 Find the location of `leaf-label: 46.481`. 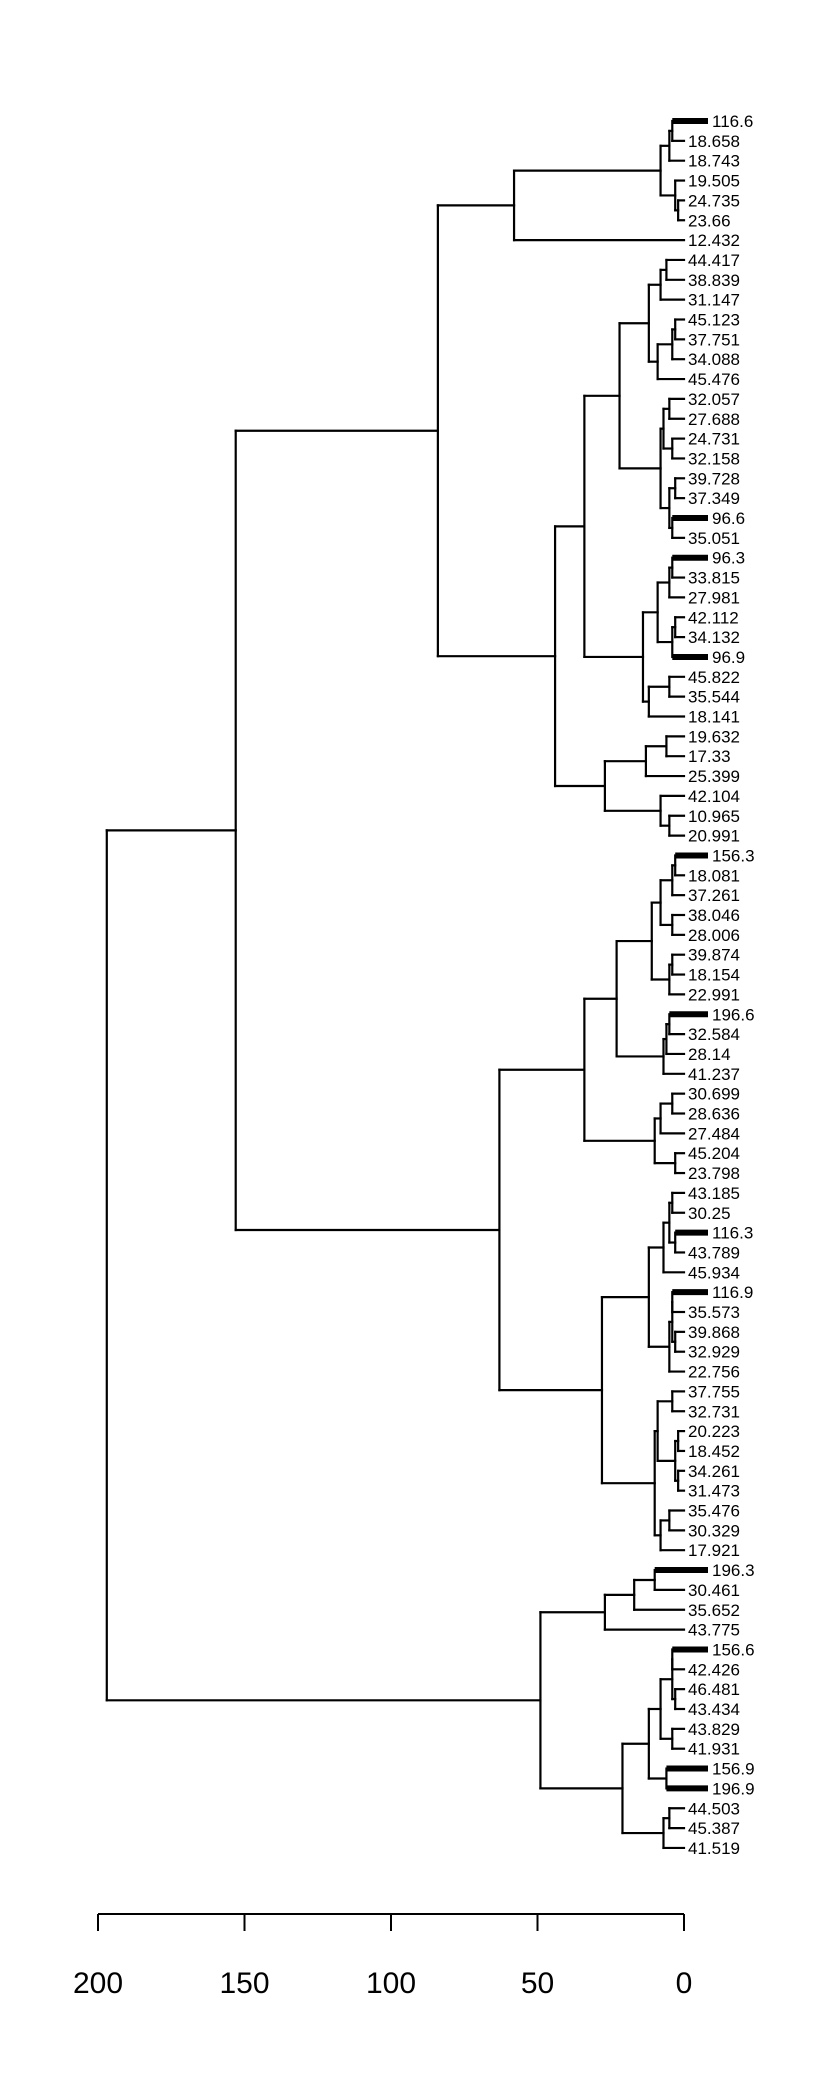

leaf-label: 46.481 is located at coordinates (714, 1689).